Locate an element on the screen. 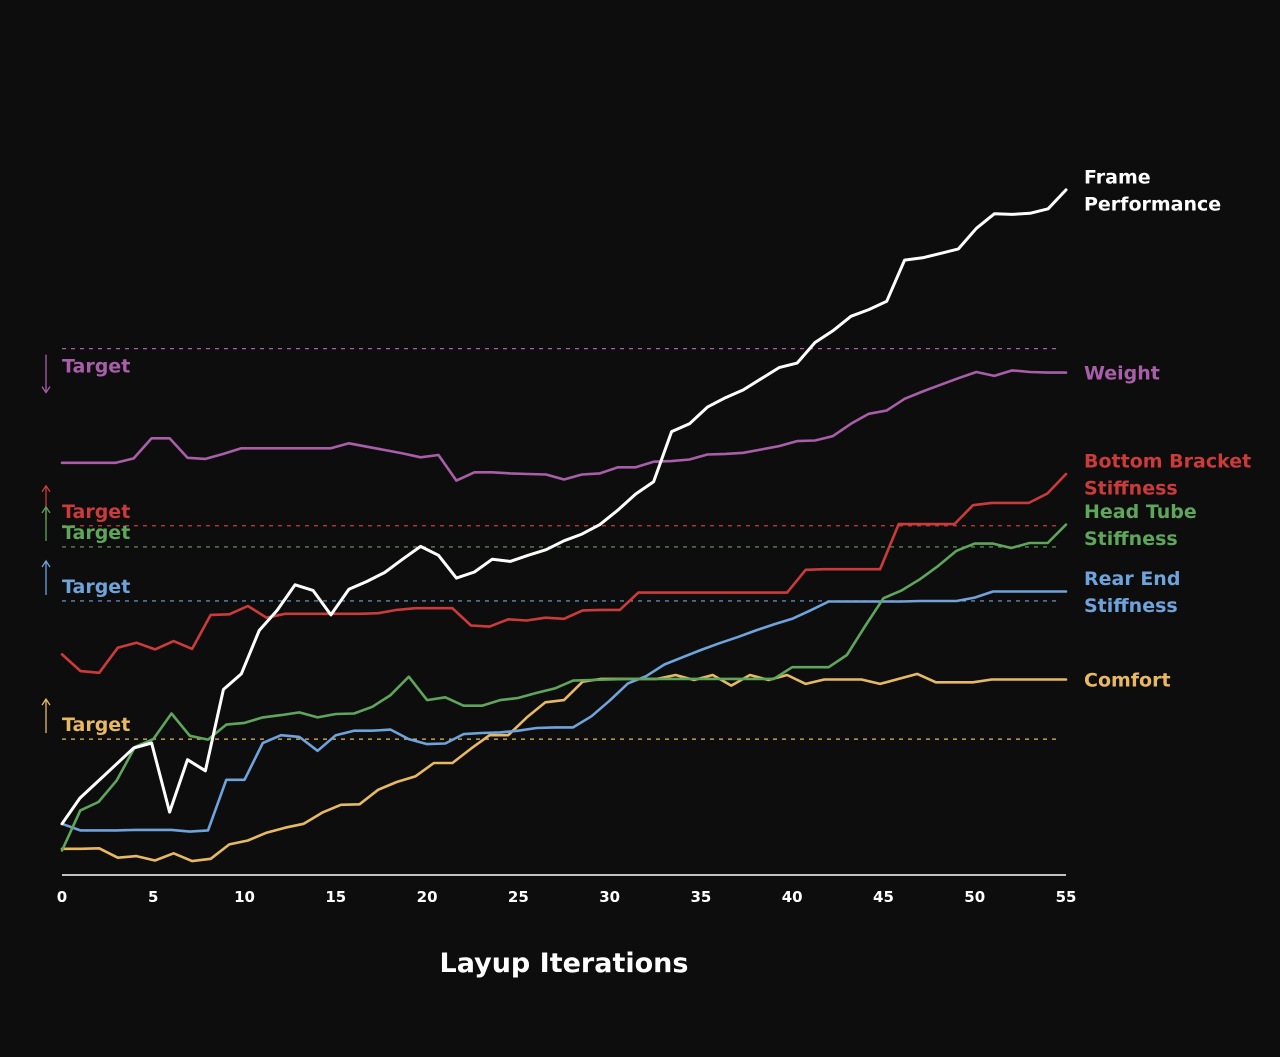  target-label-head-tube: Target is located at coordinates (96, 533).